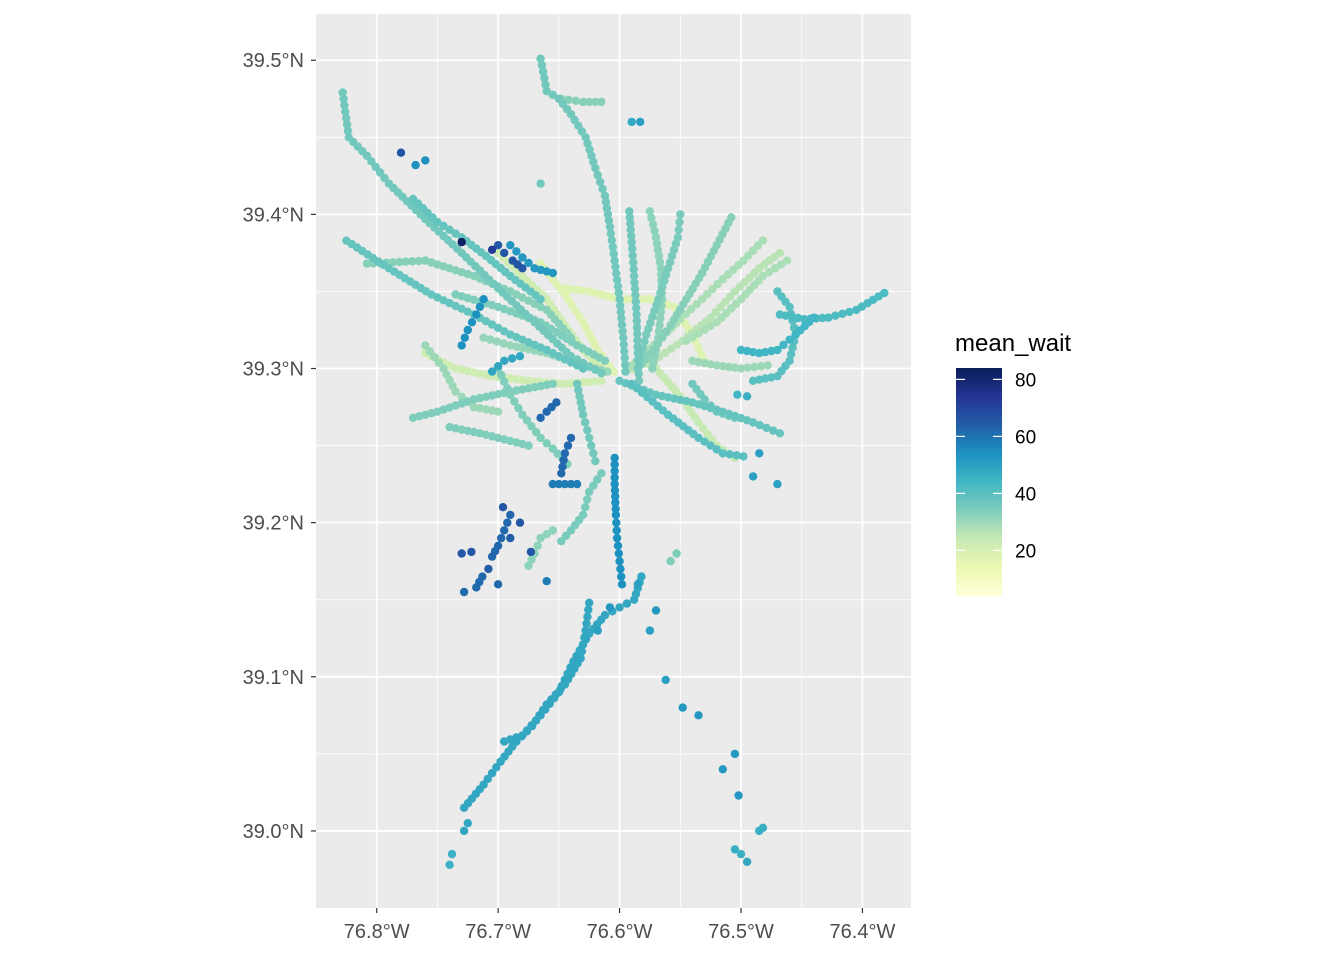  Describe the element at coordinates (377, 932) in the screenshot. I see `x-tick-label: 76.8°W` at that location.